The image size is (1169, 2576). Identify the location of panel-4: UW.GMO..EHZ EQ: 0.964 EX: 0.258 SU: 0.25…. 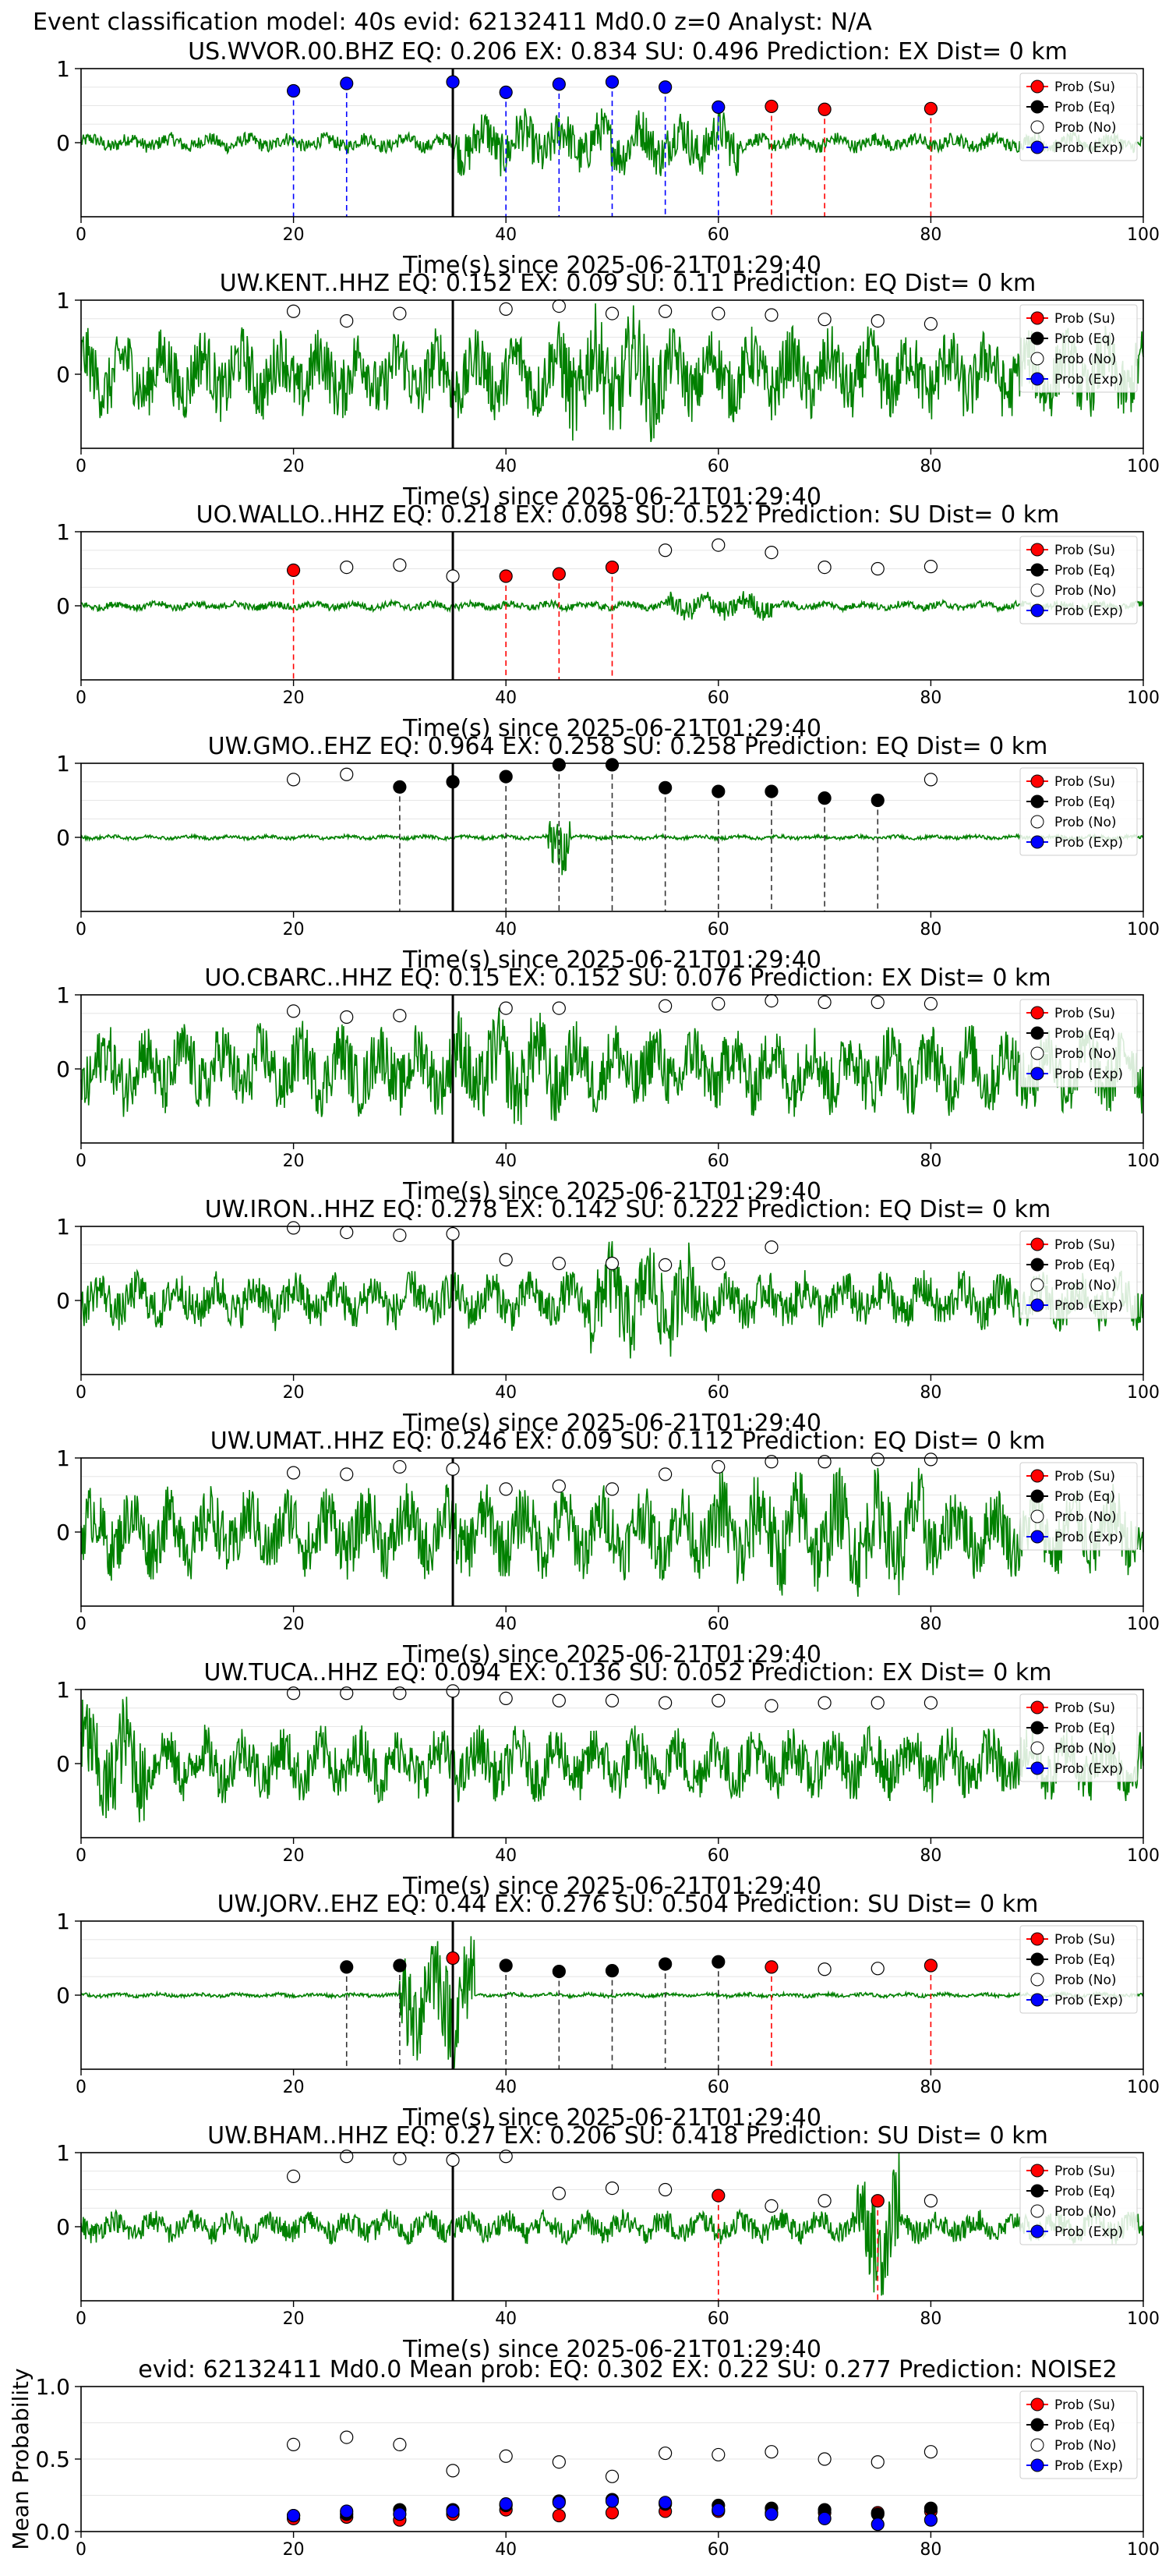
(608, 853).